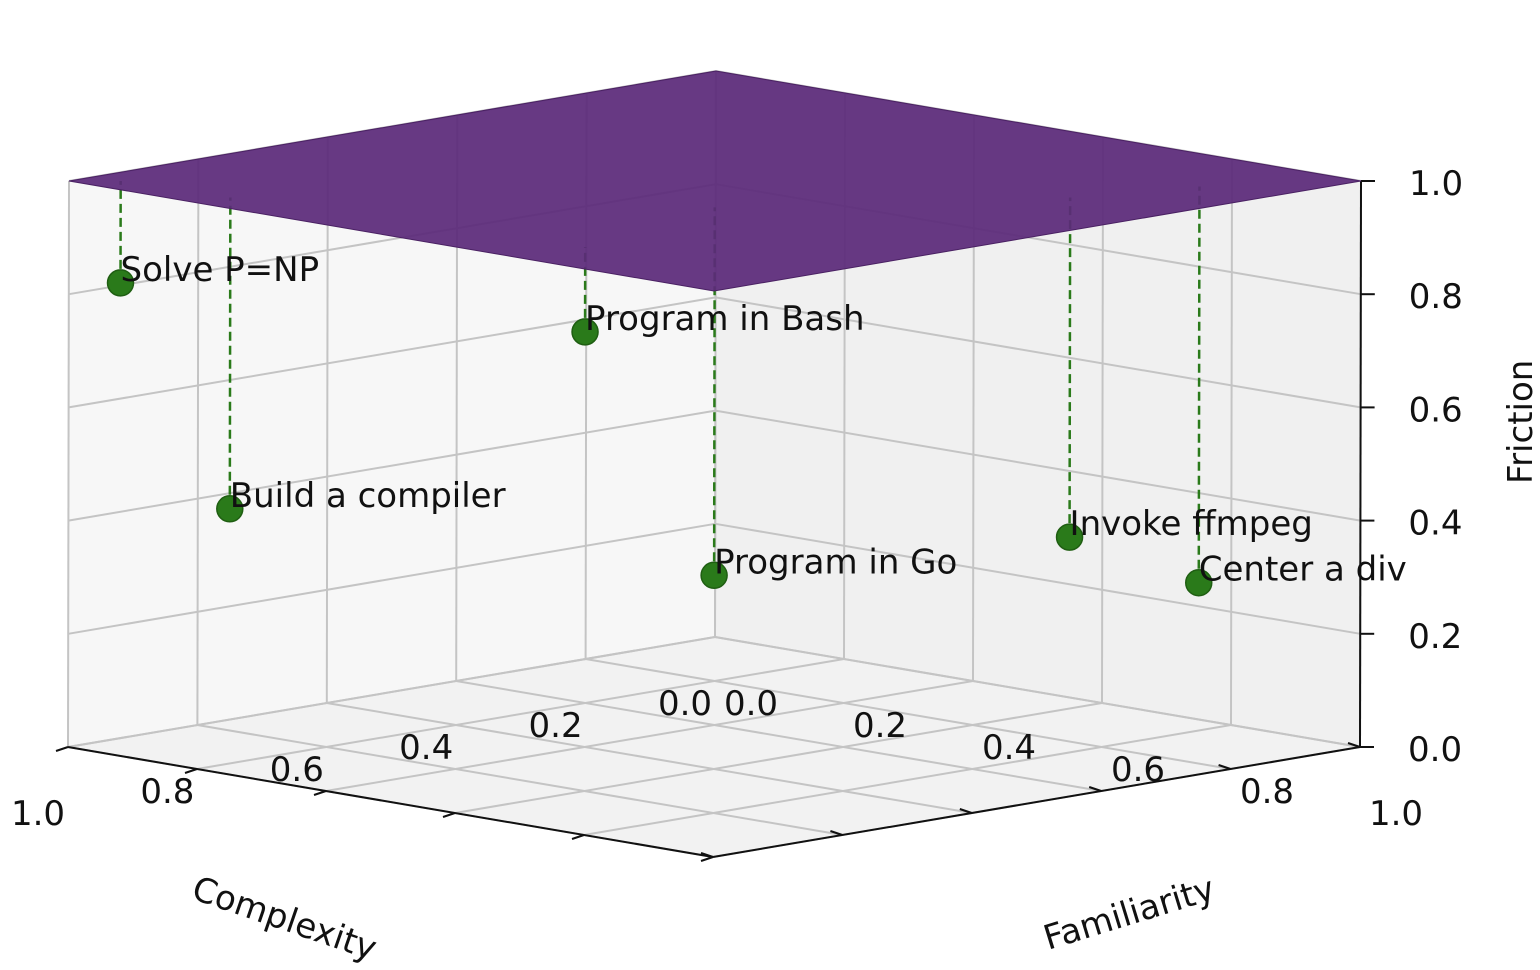 The width and height of the screenshot is (1540, 970). Describe the element at coordinates (1138, 770) in the screenshot. I see `y-tick-label: 0.6` at that location.